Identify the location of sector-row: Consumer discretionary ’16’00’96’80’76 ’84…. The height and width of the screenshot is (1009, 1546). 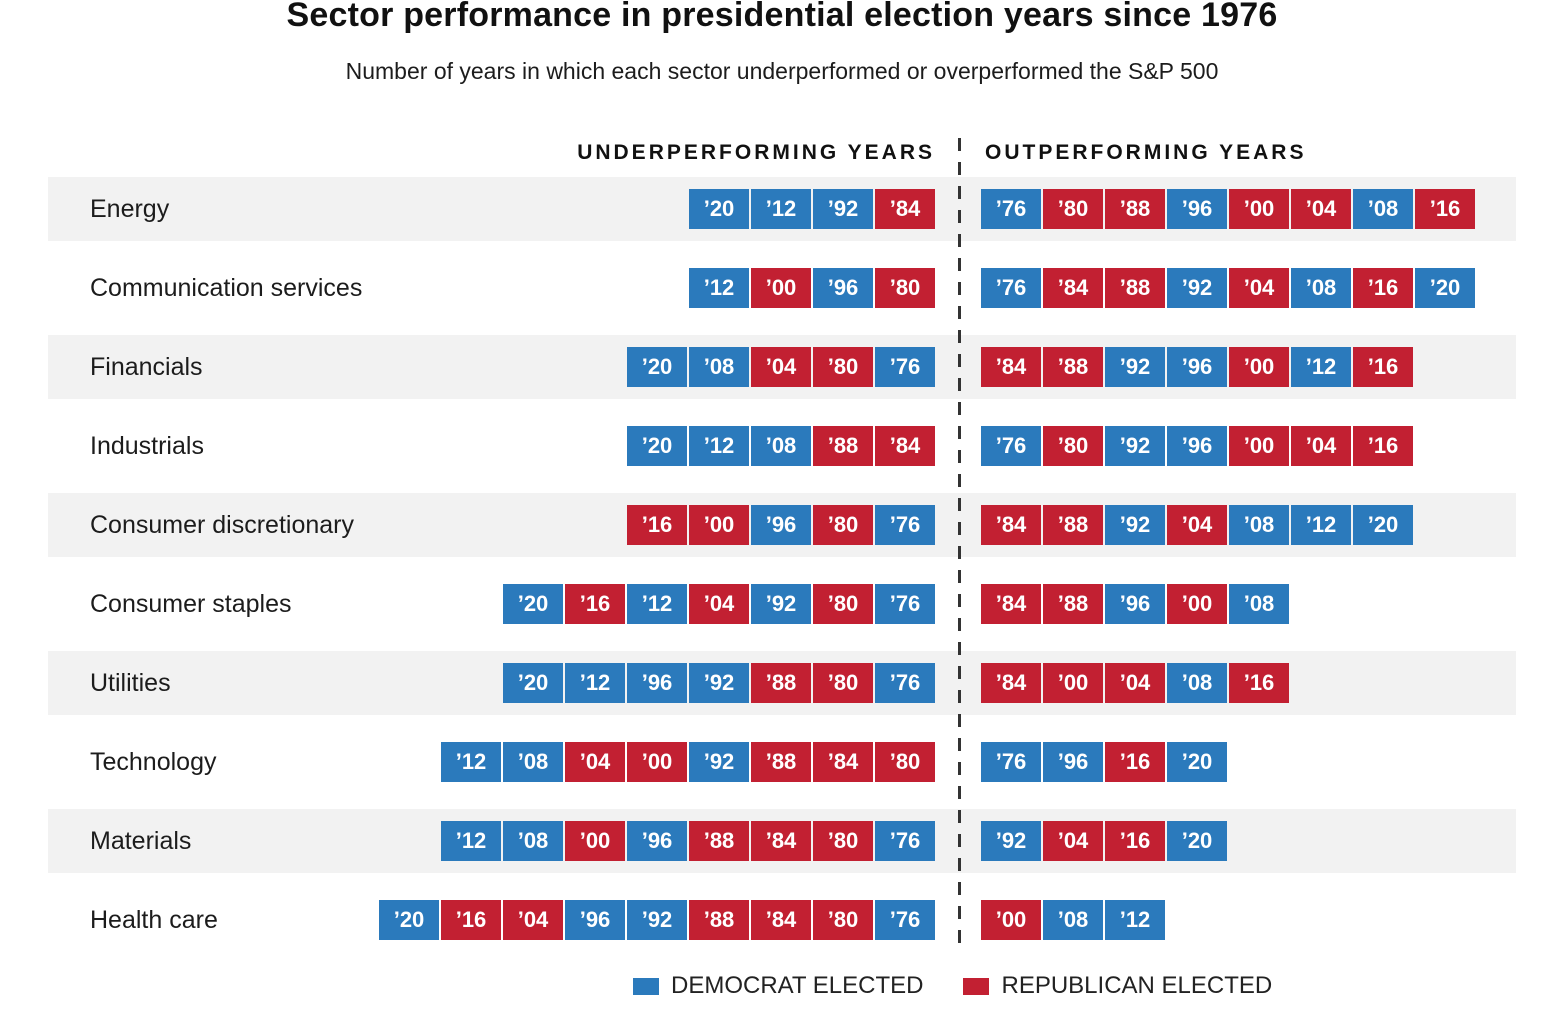
(782, 525).